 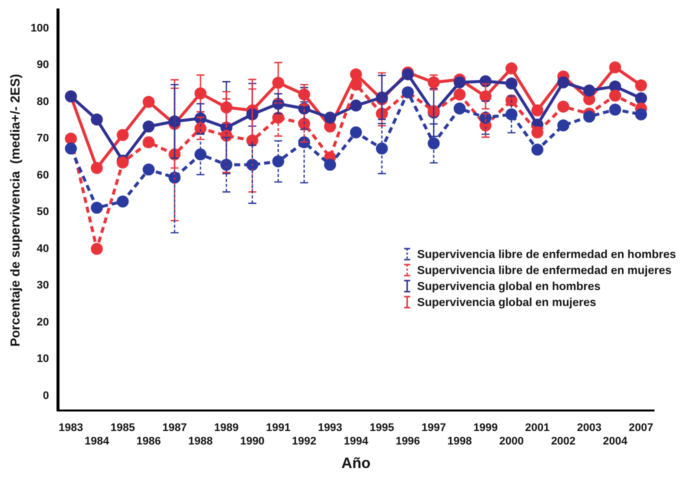 What do you see at coordinates (408, 441) in the screenshot?
I see `x-tick-label: 1996` at bounding box center [408, 441].